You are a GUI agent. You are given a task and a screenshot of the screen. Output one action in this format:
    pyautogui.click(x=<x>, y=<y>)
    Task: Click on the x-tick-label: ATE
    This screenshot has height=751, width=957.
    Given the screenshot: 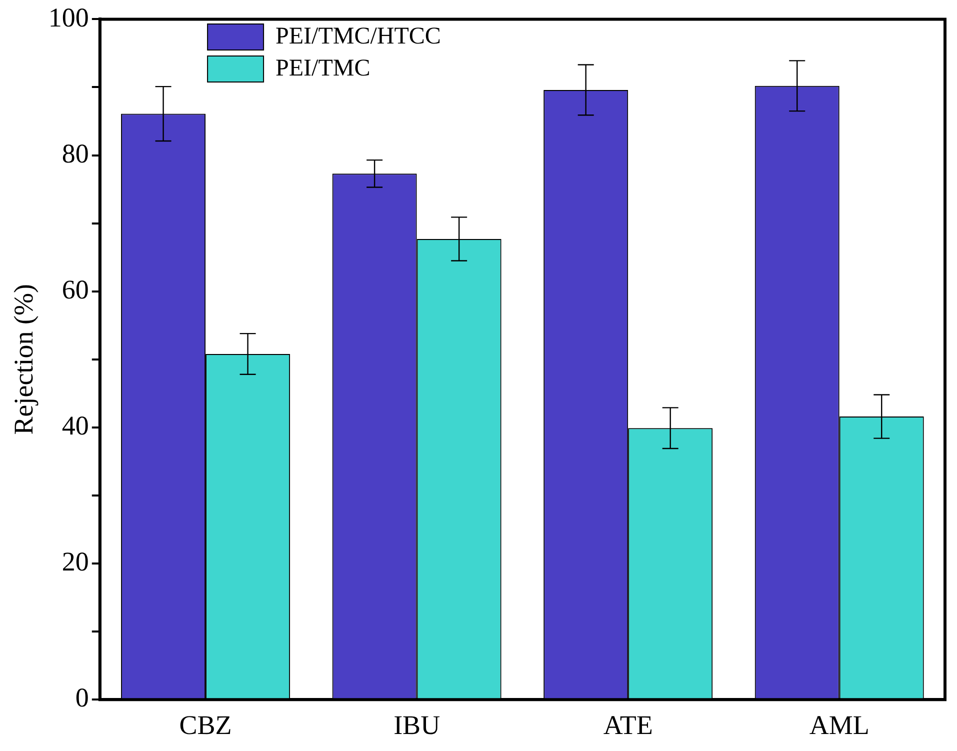 What is the action you would take?
    pyautogui.click(x=628, y=725)
    